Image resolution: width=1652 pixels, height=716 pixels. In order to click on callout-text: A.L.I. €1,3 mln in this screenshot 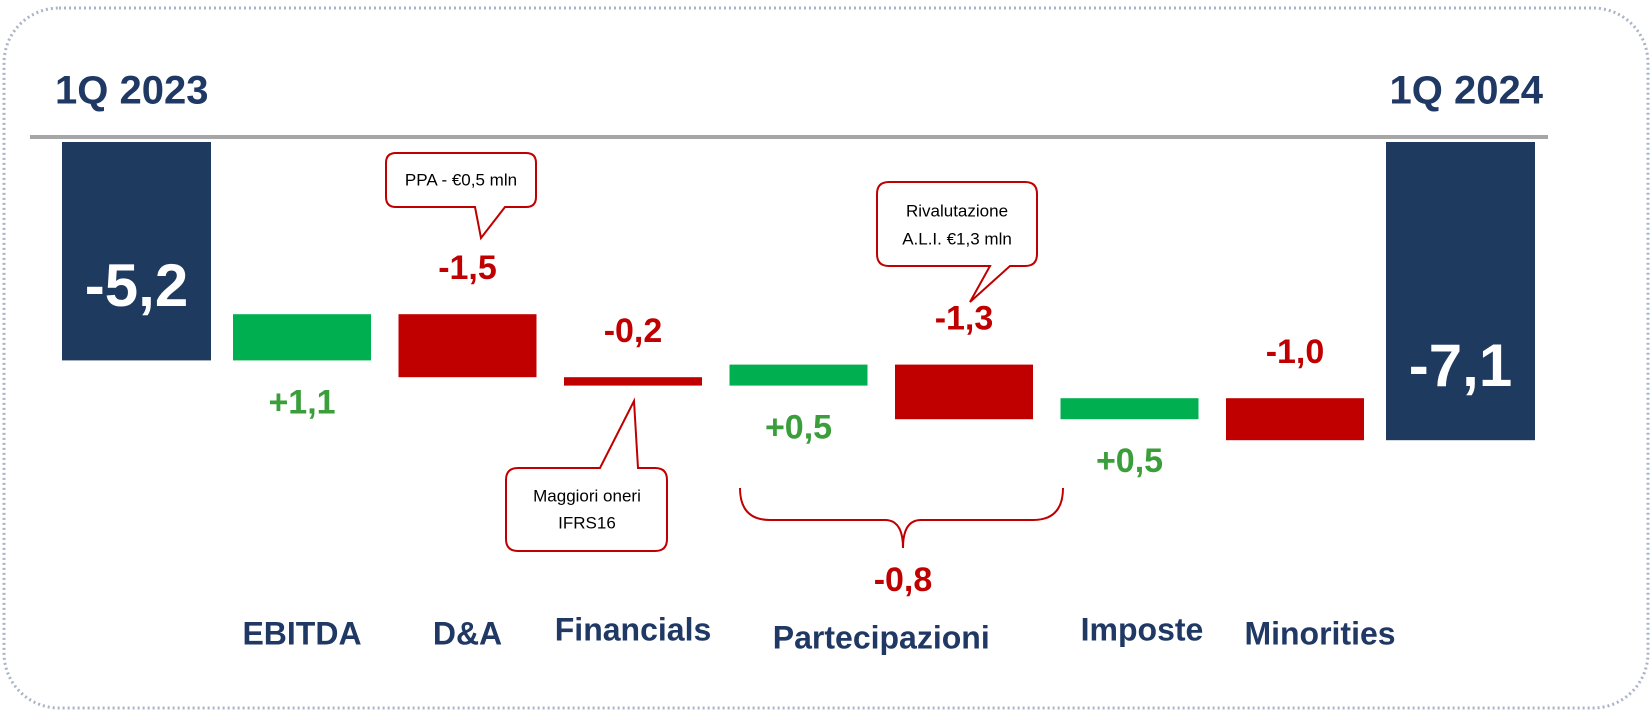, I will do `click(957, 238)`.